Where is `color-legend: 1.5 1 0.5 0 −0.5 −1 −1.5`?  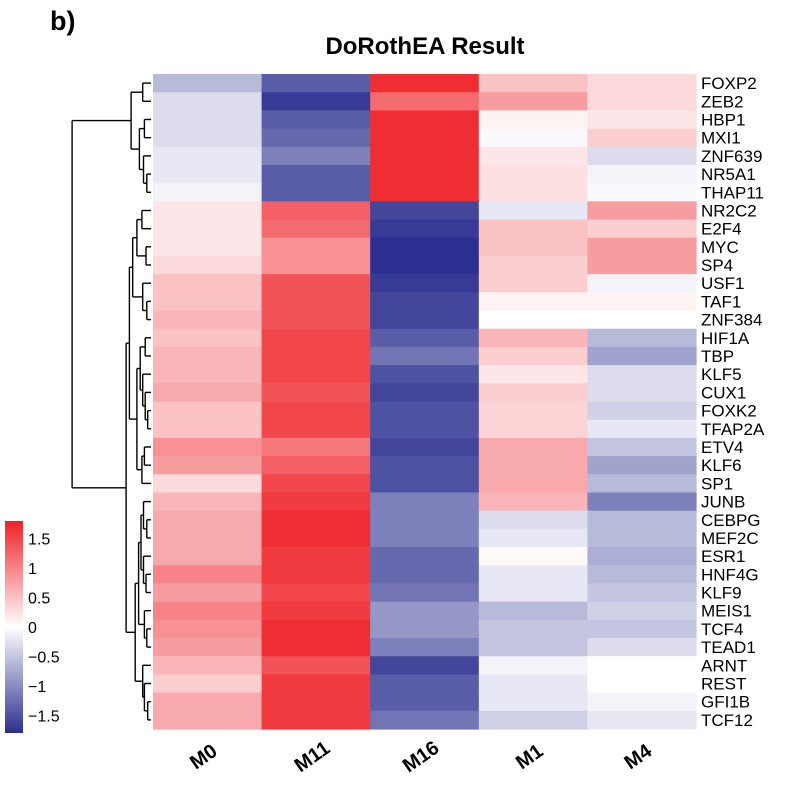
color-legend: 1.5 1 0.5 0 −0.5 −1 −1.5 is located at coordinates (32, 627).